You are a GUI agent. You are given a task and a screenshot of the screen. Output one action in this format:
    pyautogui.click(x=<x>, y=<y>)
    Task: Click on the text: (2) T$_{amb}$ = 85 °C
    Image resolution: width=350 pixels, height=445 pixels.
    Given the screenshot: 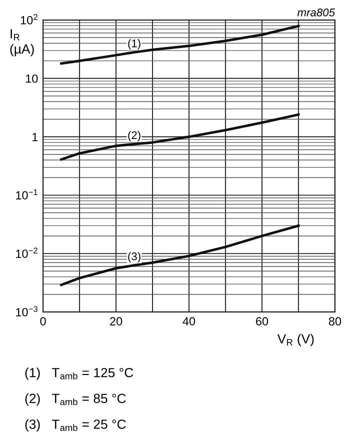 What is the action you would take?
    pyautogui.click(x=75, y=399)
    